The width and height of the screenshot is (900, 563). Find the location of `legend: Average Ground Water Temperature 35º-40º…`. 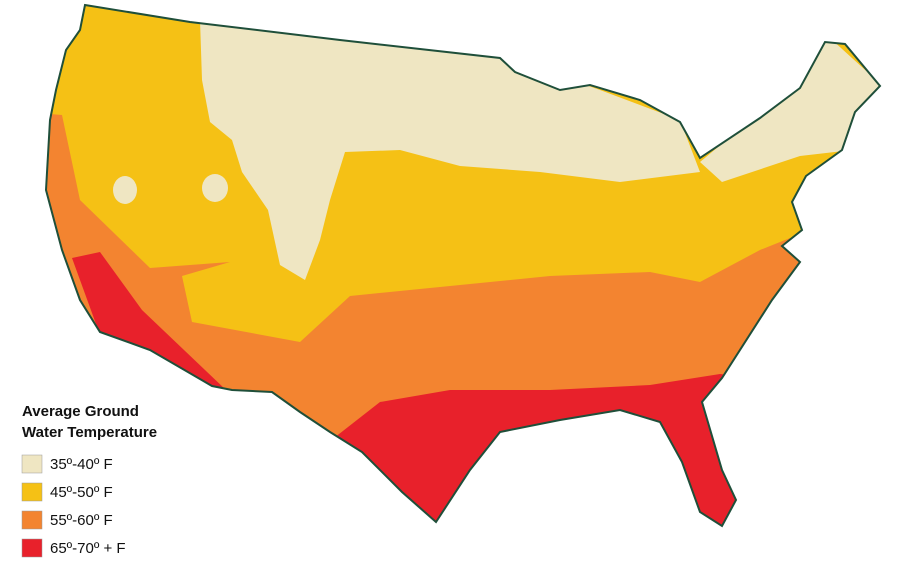

legend: Average Ground Water Temperature 35º-40º… is located at coordinates (89, 480).